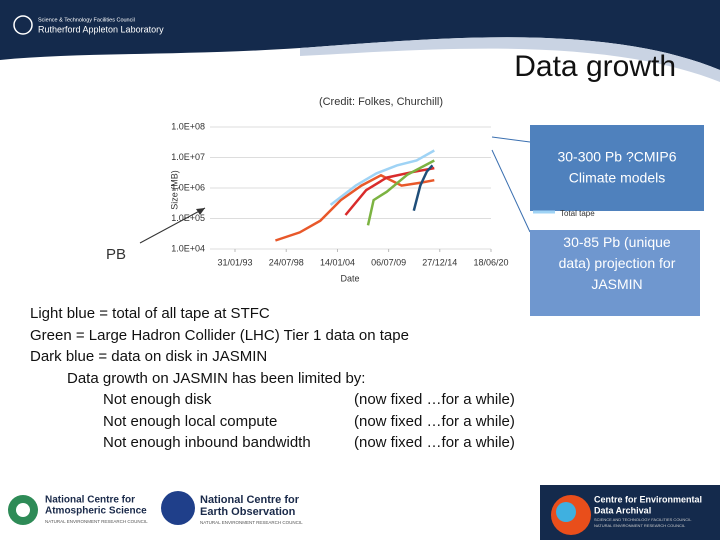 This screenshot has height=540, width=720. What do you see at coordinates (286, 262) in the screenshot?
I see `x-tick-label: 24/07/98` at bounding box center [286, 262].